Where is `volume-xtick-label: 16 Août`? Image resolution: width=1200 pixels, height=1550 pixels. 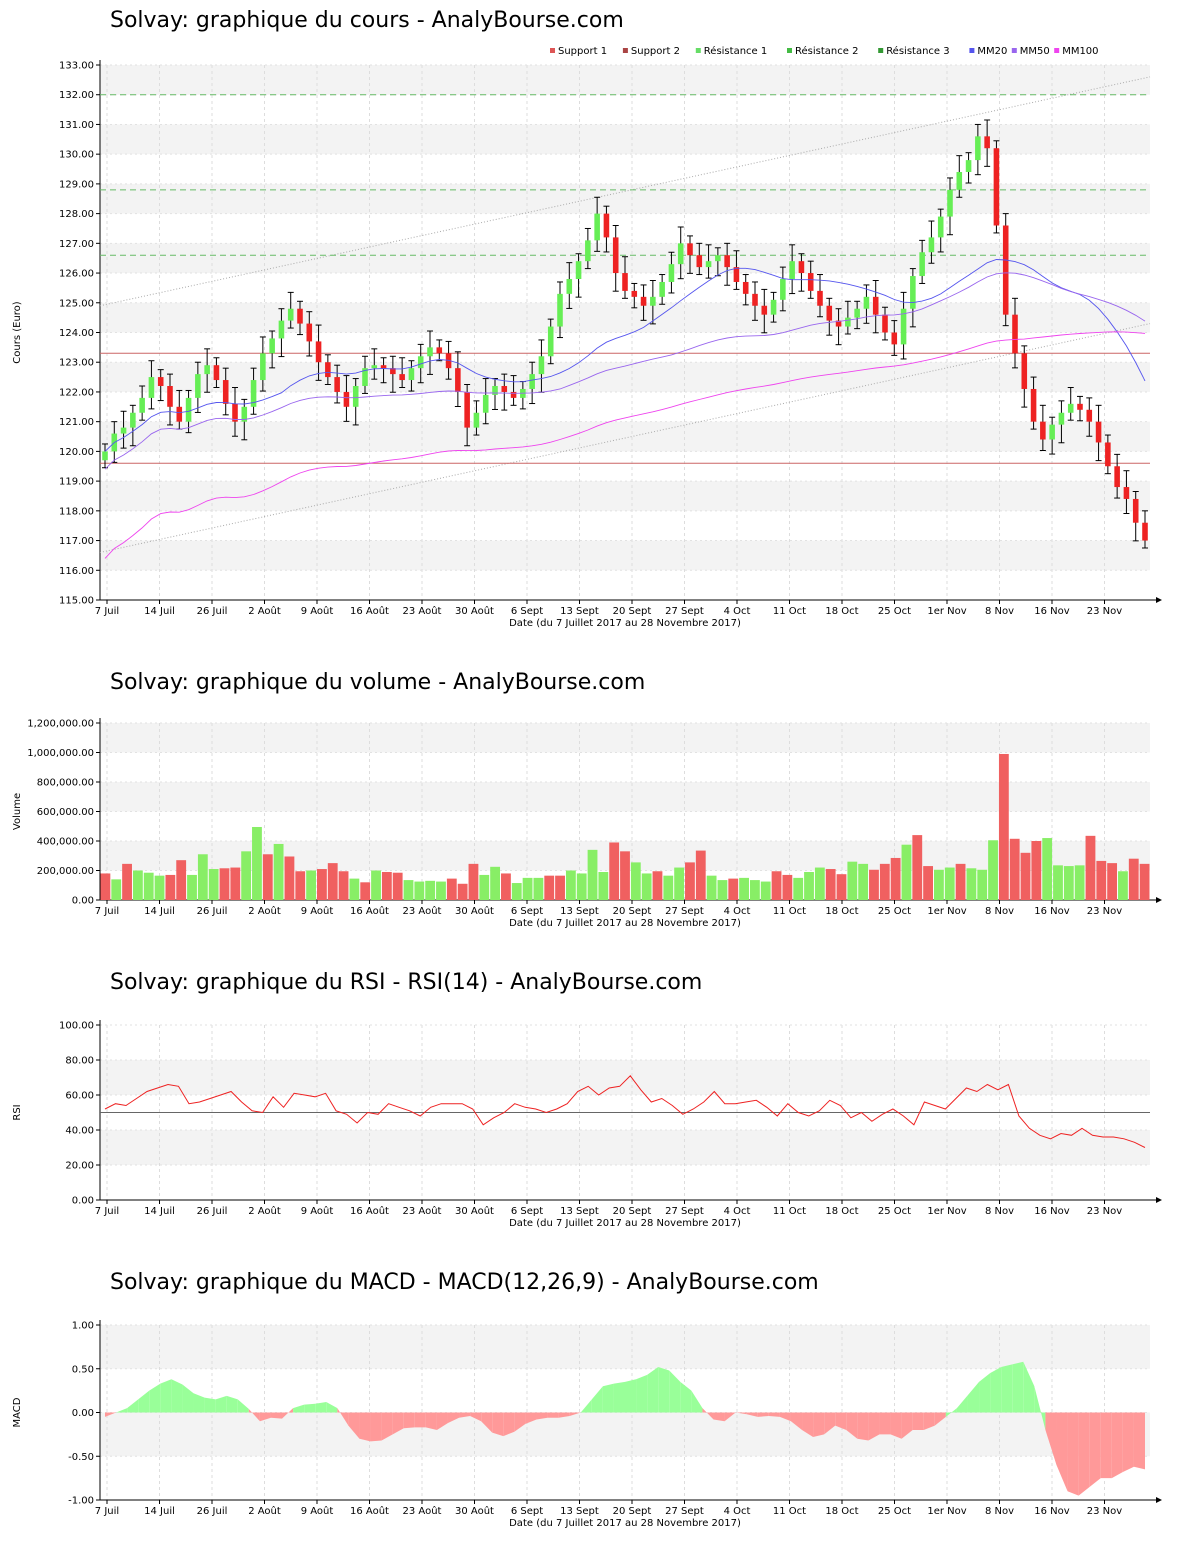 volume-xtick-label: 16 Août is located at coordinates (369, 911).